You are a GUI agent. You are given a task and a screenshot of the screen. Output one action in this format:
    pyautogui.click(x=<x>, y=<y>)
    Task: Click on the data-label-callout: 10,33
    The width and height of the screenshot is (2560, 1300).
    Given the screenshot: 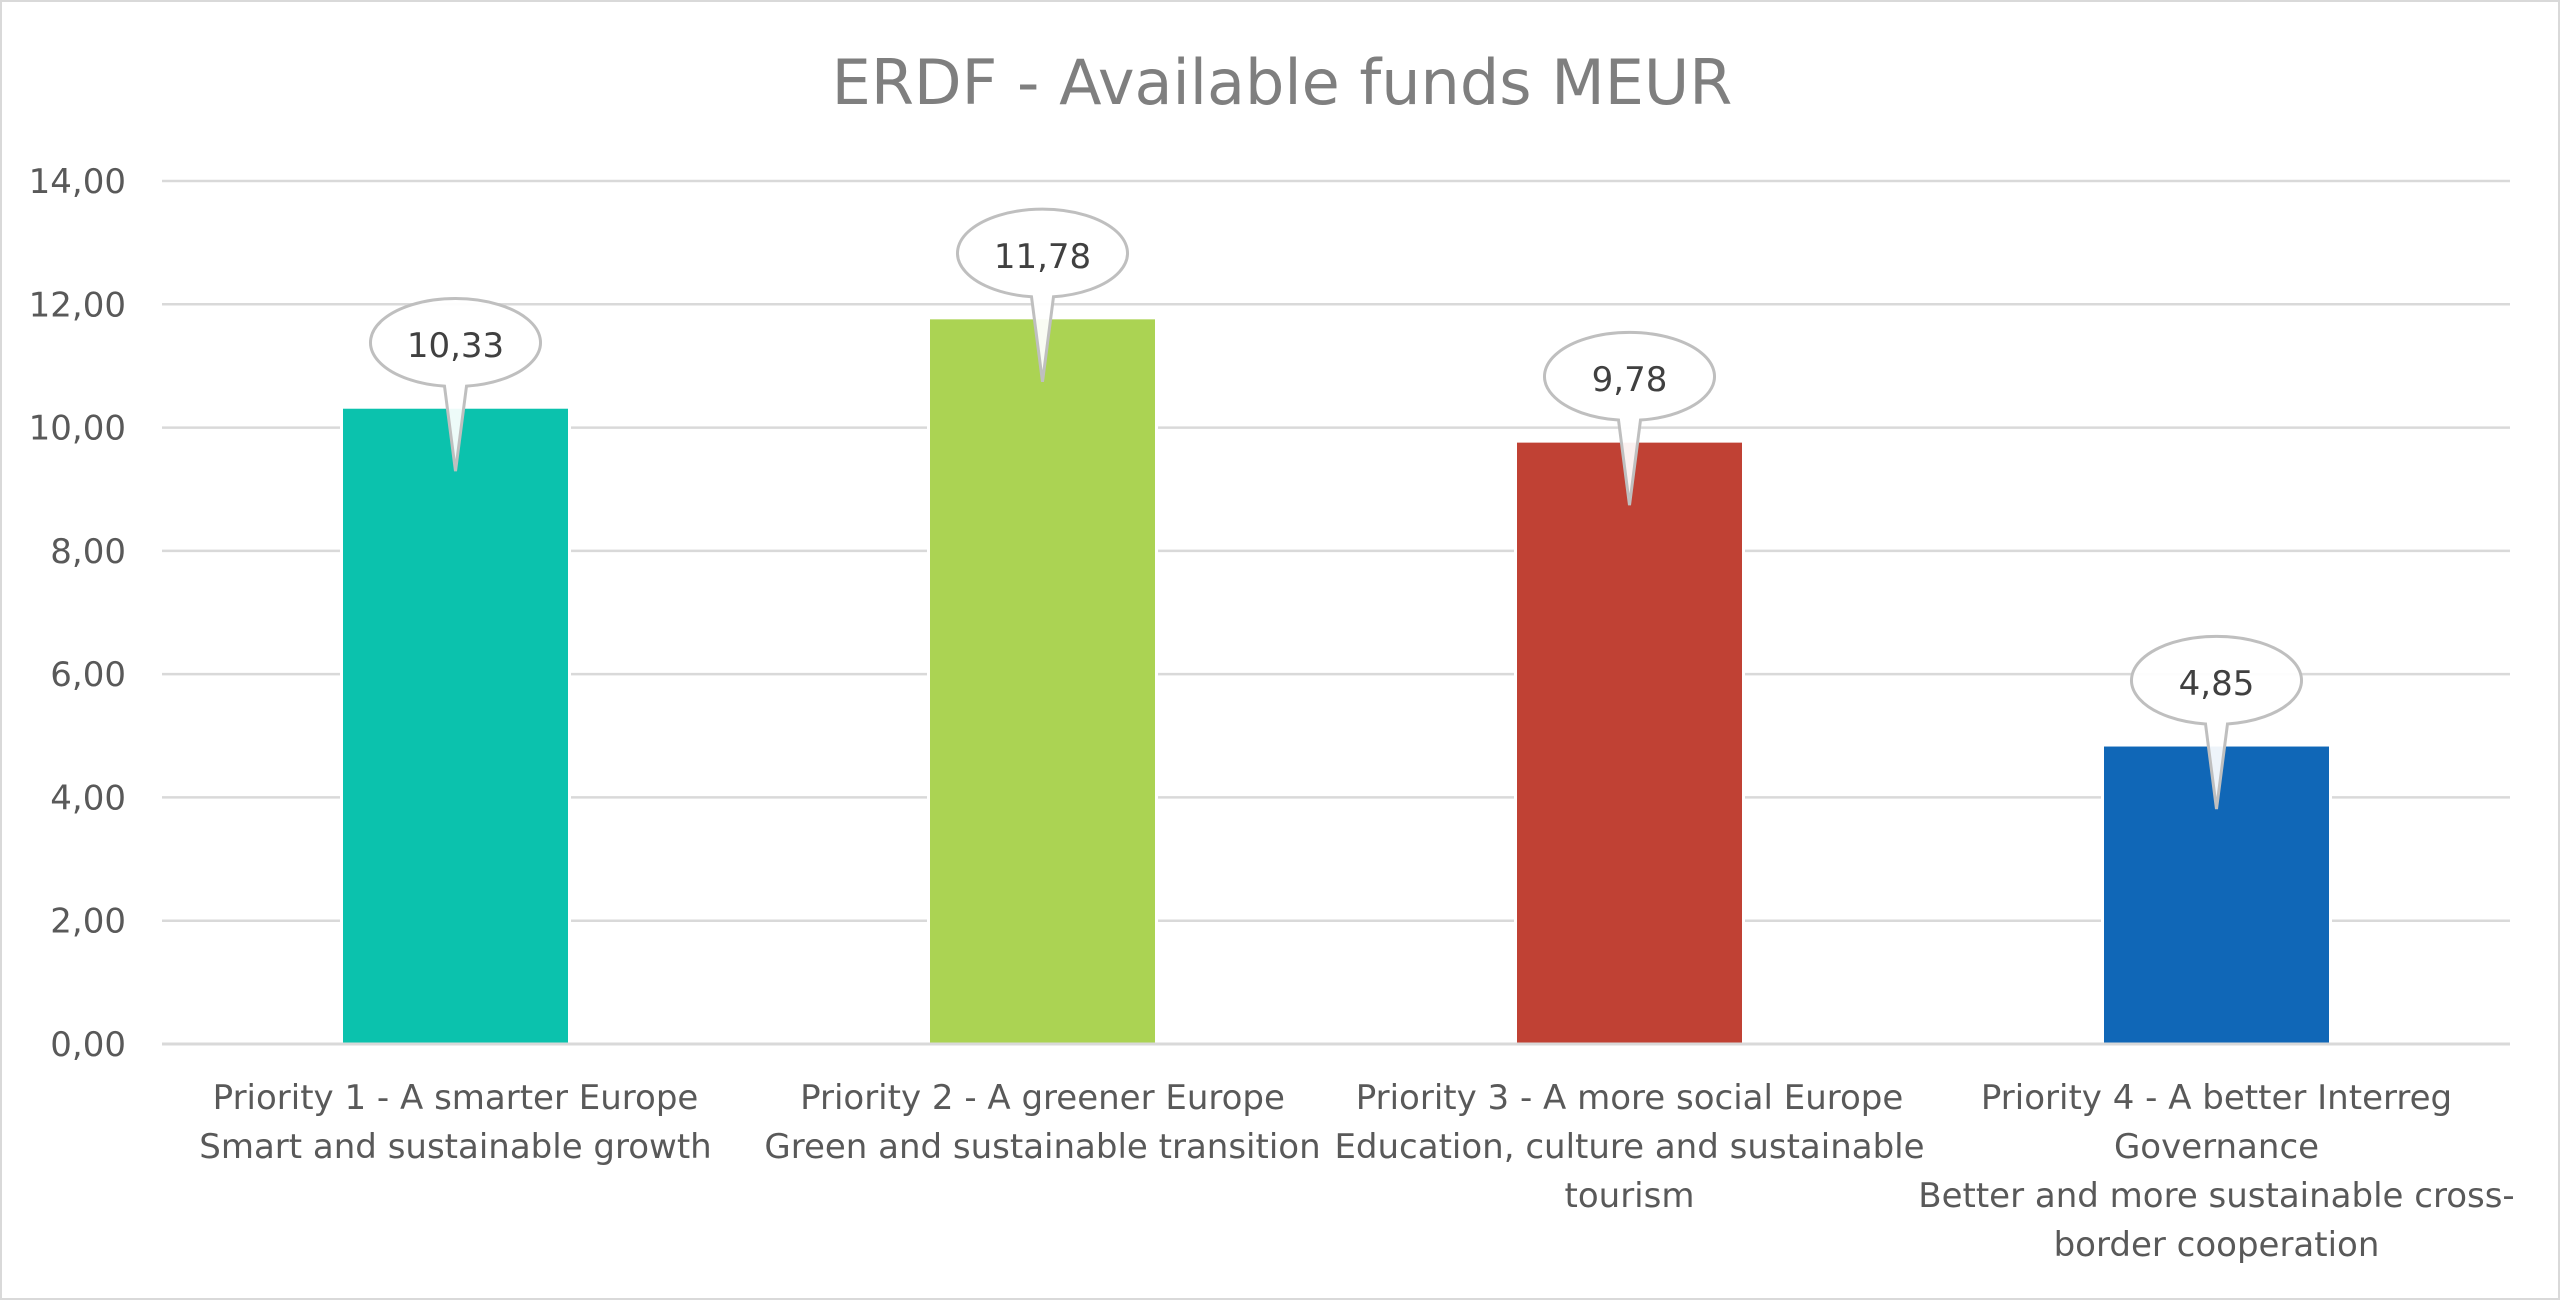 What is the action you would take?
    pyautogui.click(x=455, y=384)
    